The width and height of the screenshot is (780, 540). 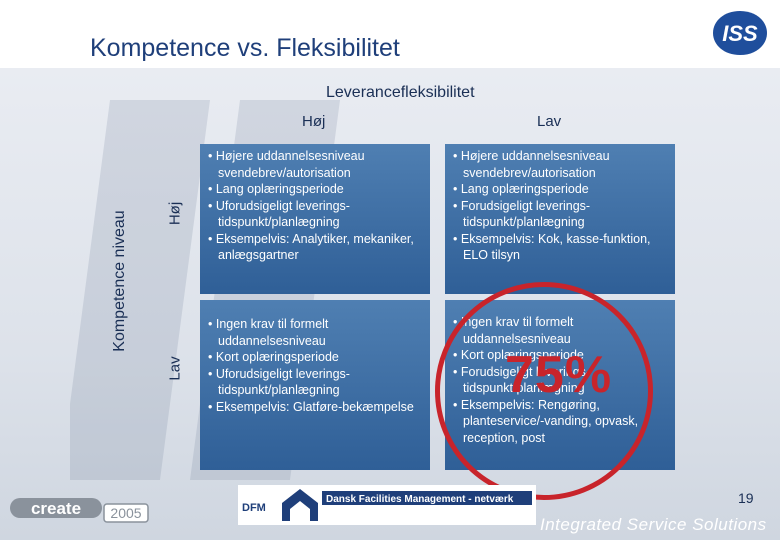 What do you see at coordinates (245, 48) in the screenshot?
I see `page-title: Kompetence vs. Fleksibilitet` at bounding box center [245, 48].